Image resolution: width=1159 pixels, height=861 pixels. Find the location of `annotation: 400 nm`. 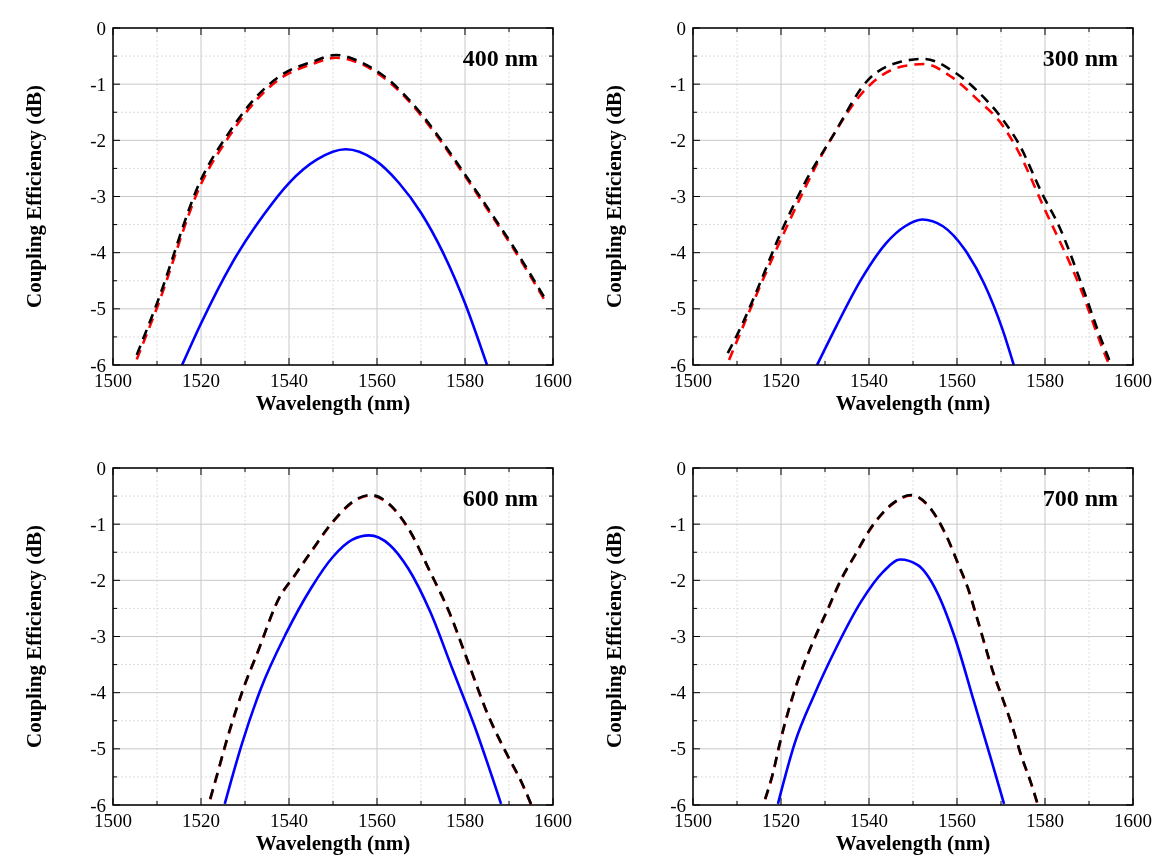

annotation: 400 nm is located at coordinates (500, 58).